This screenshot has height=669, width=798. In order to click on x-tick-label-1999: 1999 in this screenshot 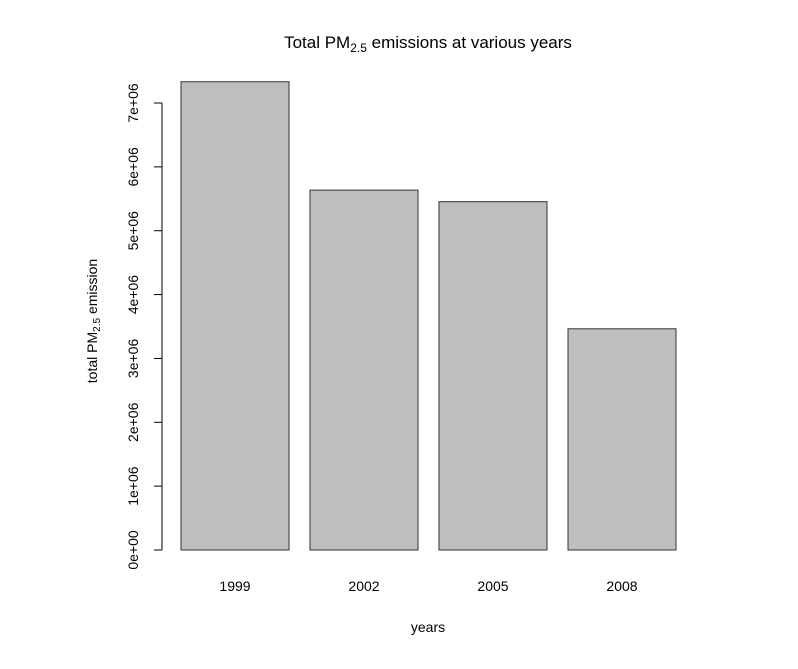, I will do `click(234, 586)`.